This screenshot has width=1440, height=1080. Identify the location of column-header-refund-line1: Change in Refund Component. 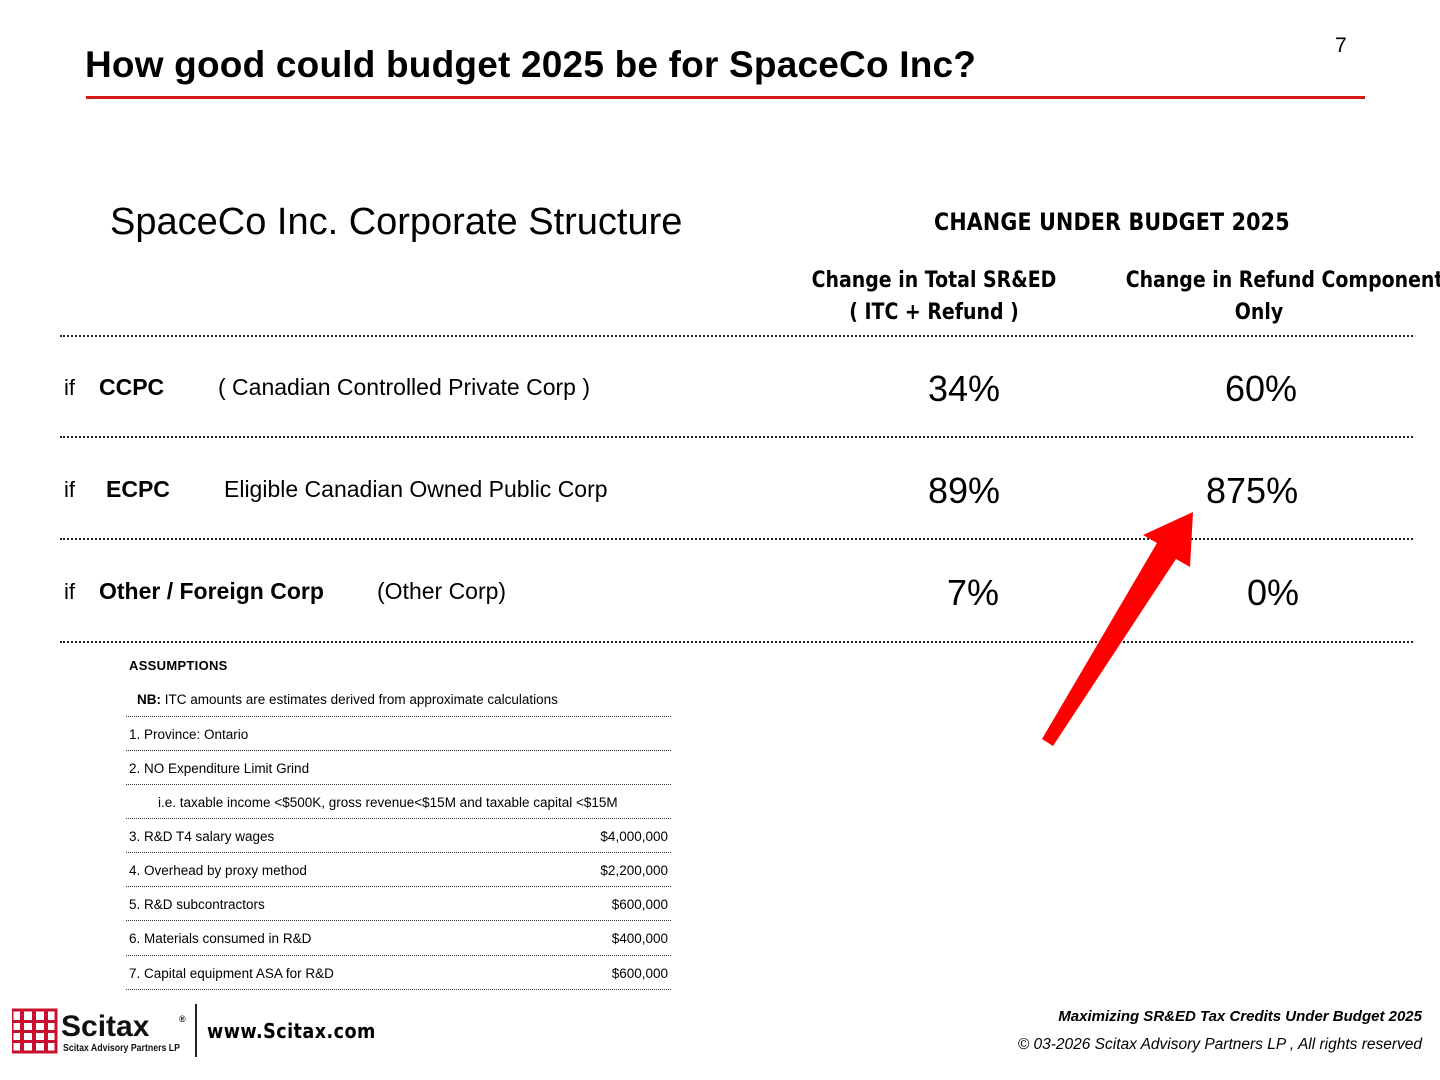
(1282, 280).